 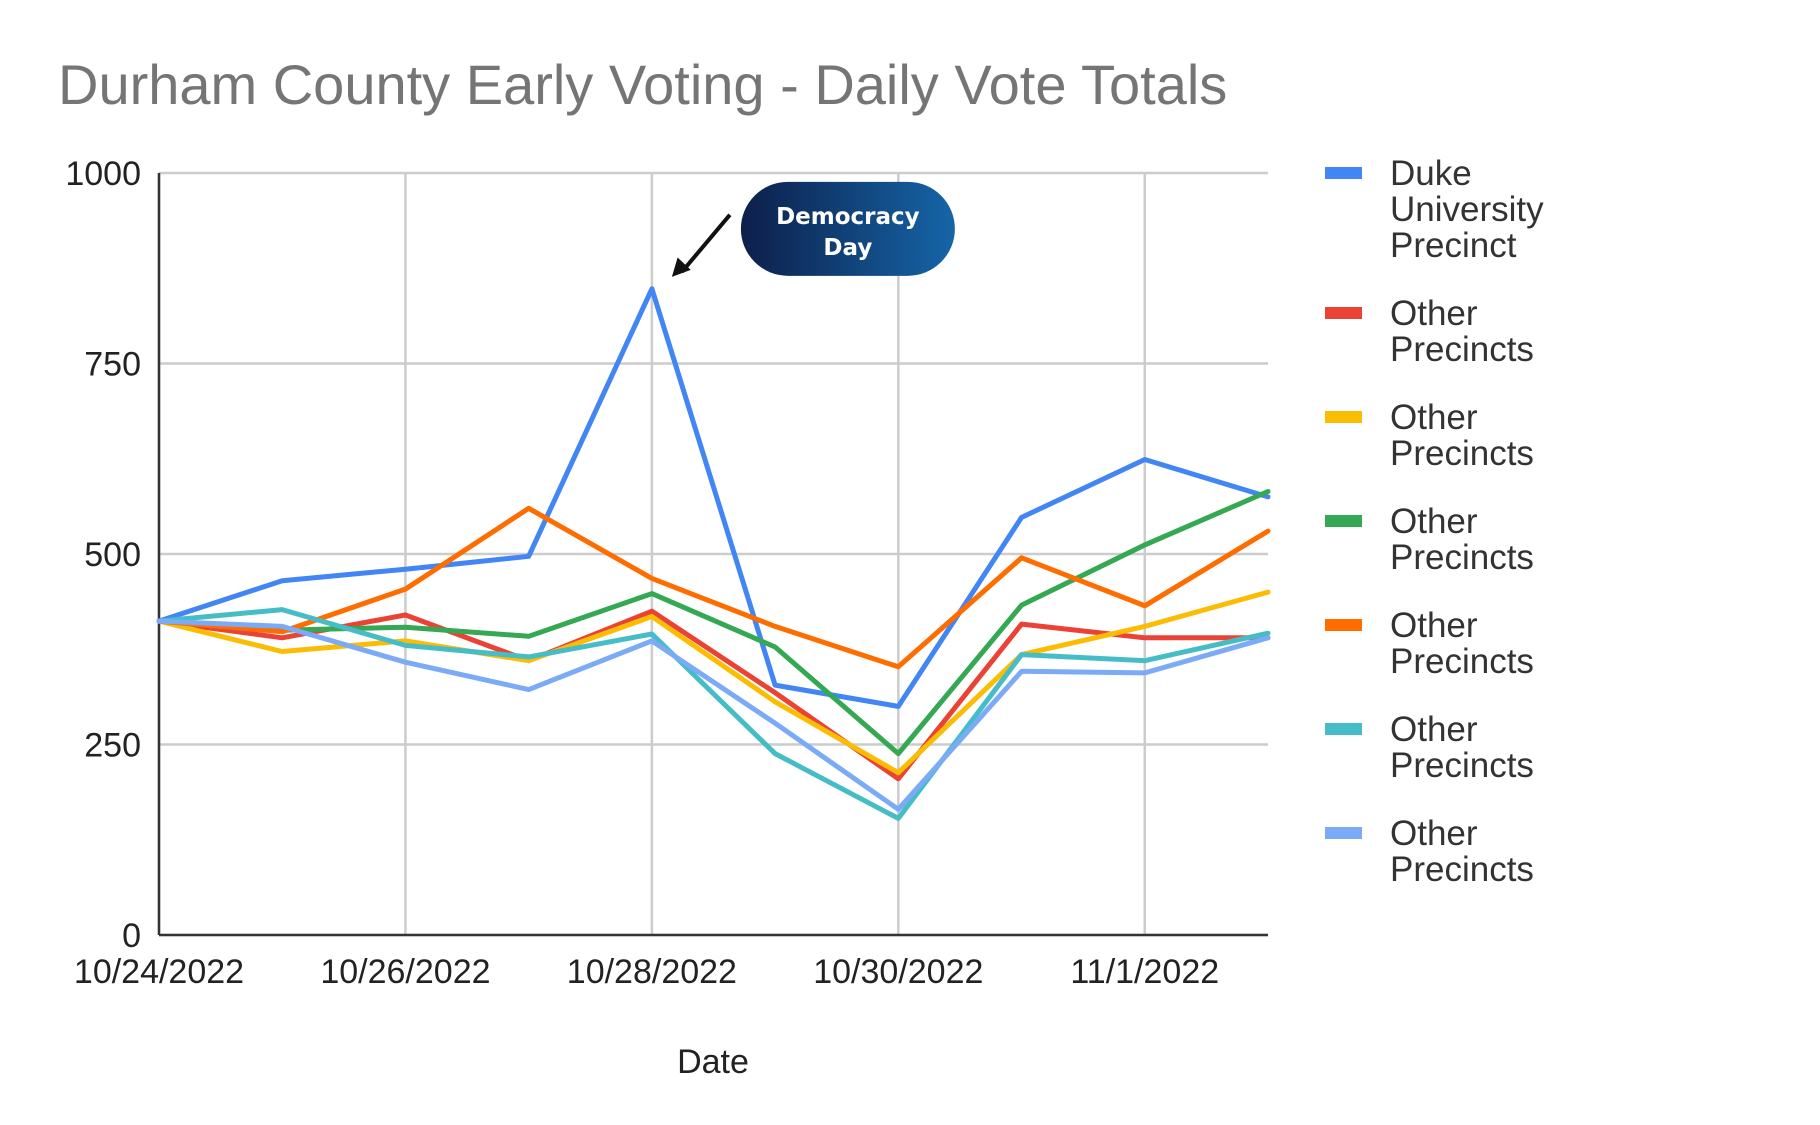 What do you see at coordinates (713, 1062) in the screenshot?
I see `x-axis-label: Date` at bounding box center [713, 1062].